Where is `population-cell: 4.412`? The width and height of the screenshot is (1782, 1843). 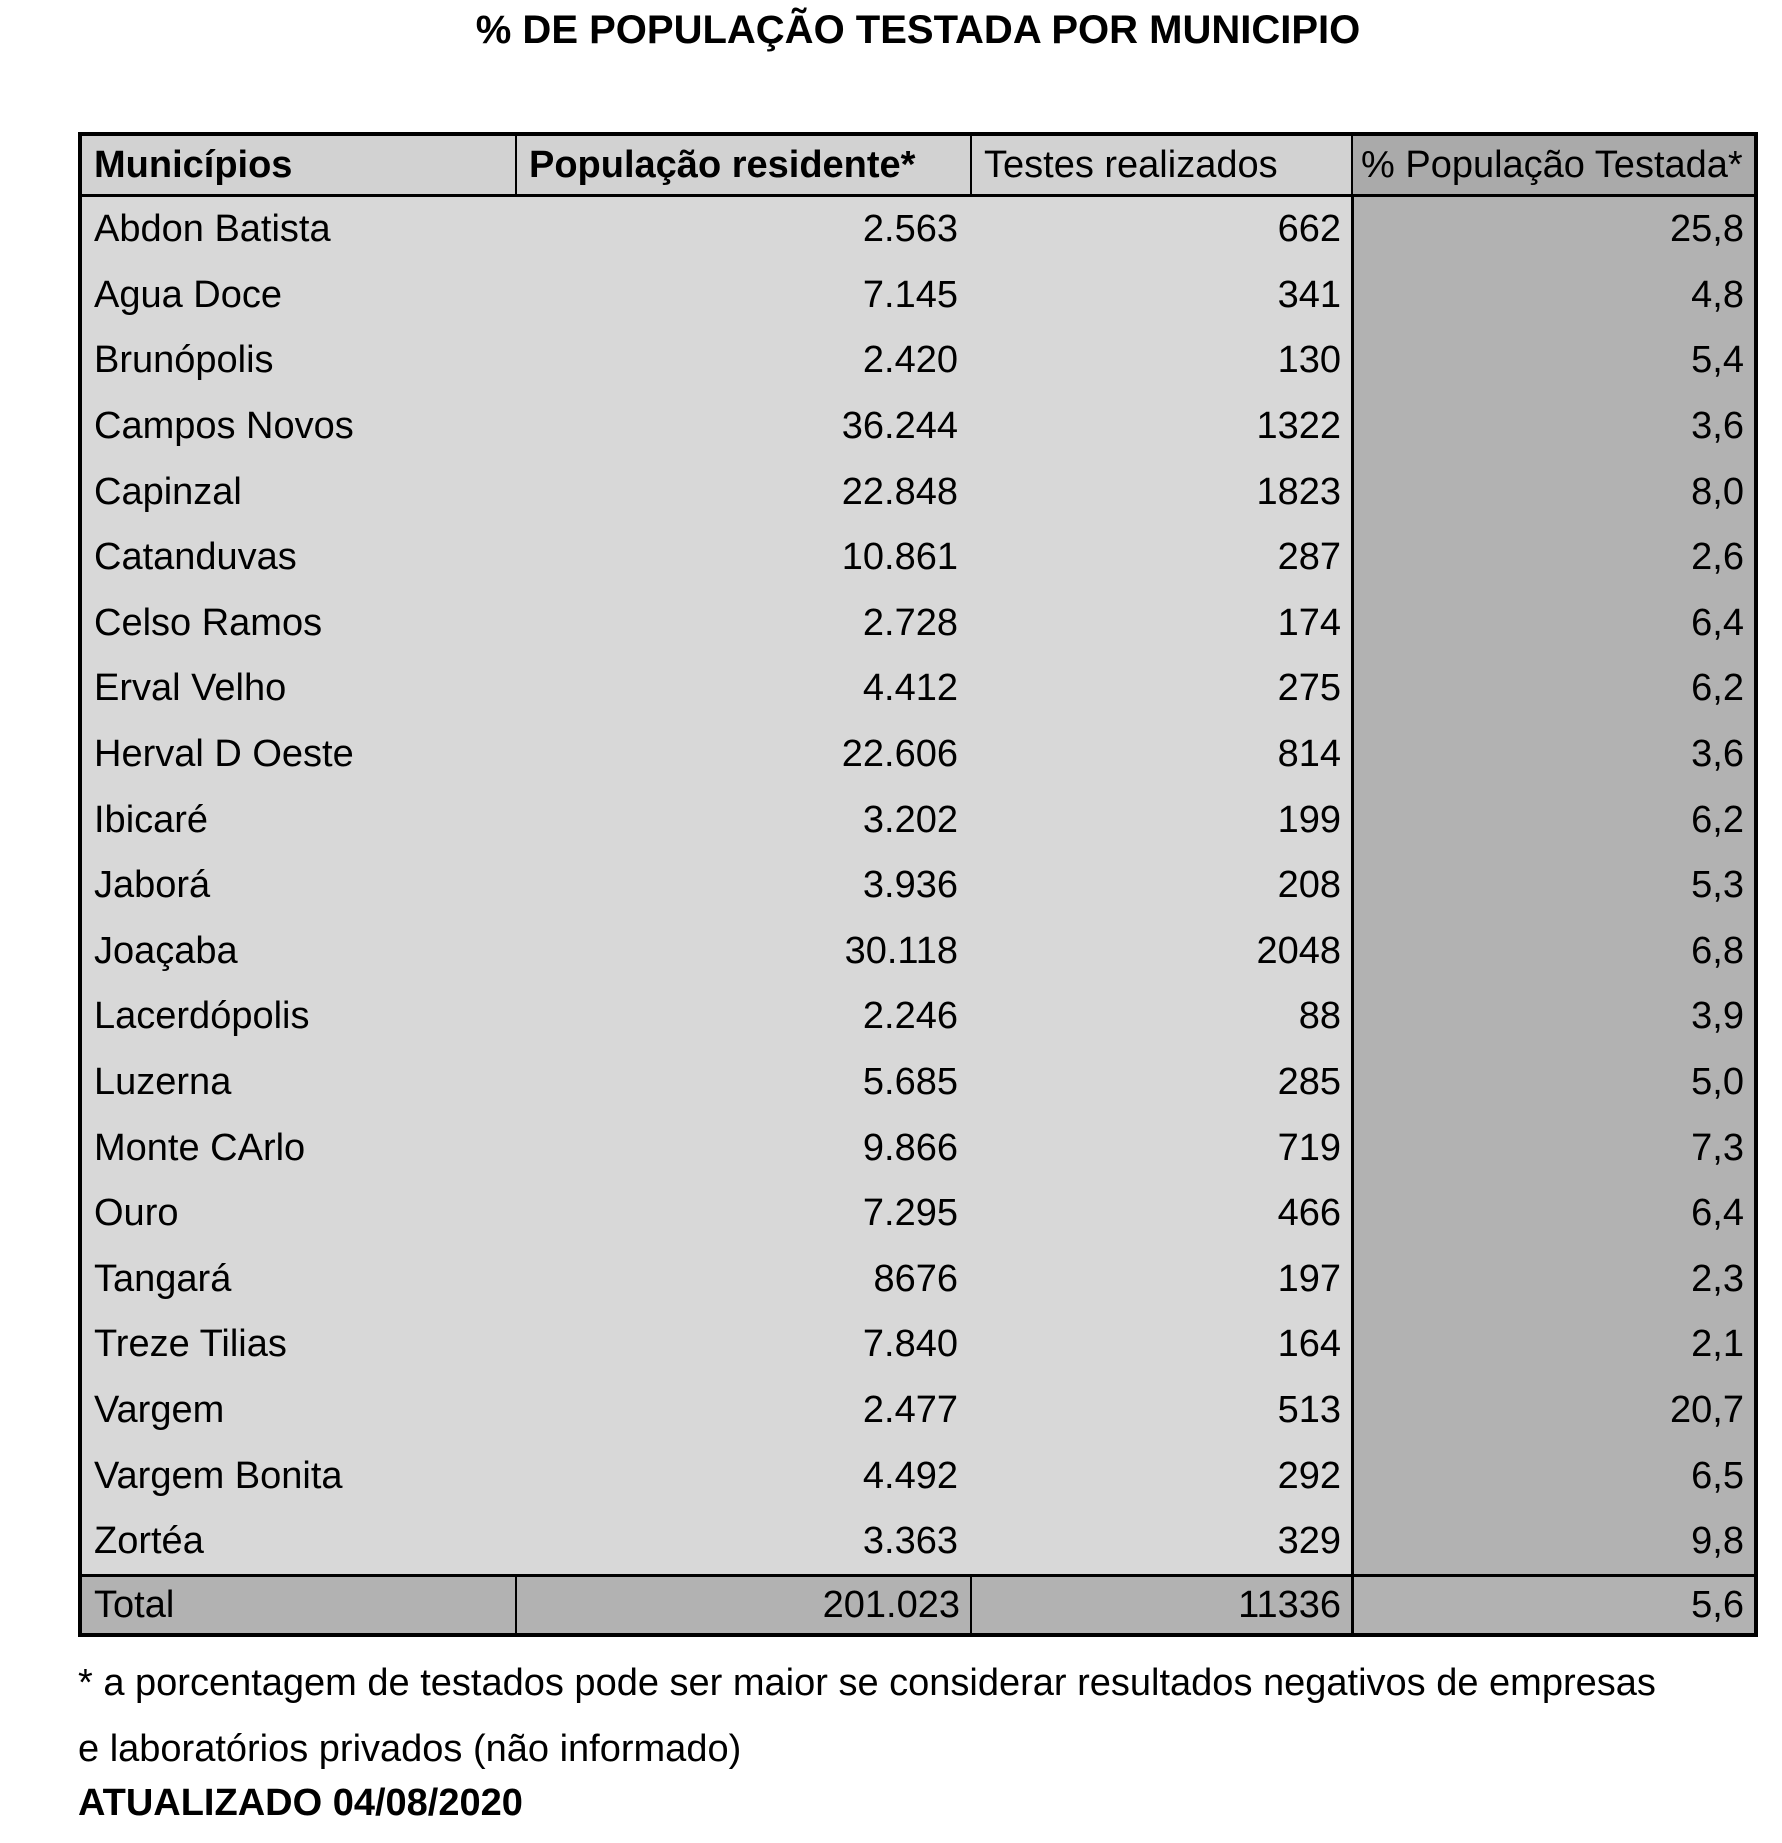
population-cell: 4.412 is located at coordinates (742, 689).